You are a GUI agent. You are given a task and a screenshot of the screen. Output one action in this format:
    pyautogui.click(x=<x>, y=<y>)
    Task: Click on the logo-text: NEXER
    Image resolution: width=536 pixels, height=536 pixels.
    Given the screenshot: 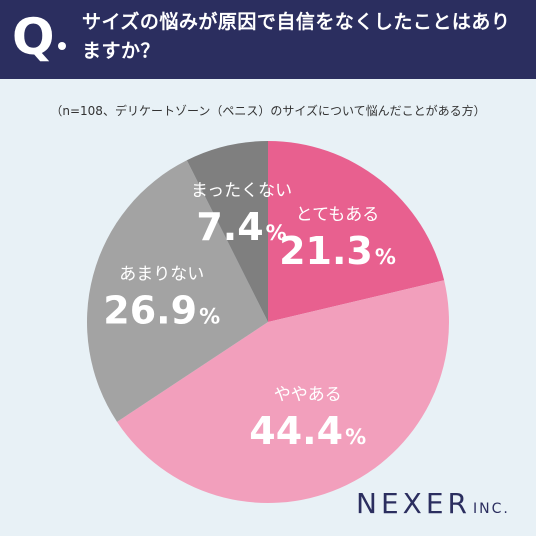 What is the action you would take?
    pyautogui.click(x=413, y=503)
    